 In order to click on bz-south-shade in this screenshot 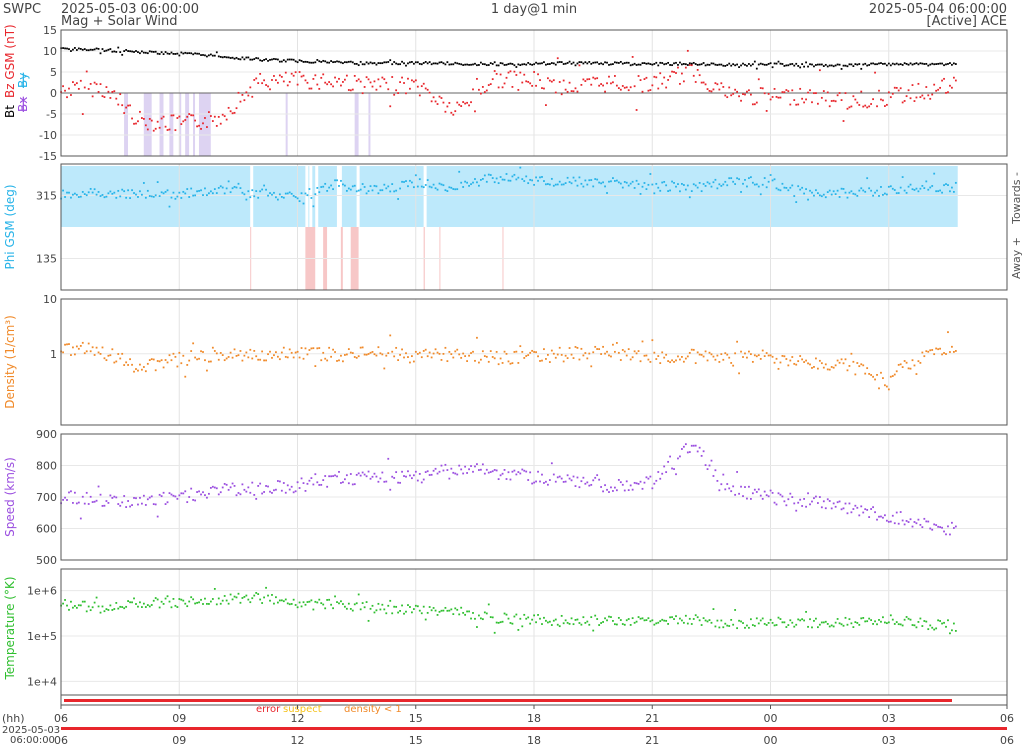, I will do `click(204, 124)`.